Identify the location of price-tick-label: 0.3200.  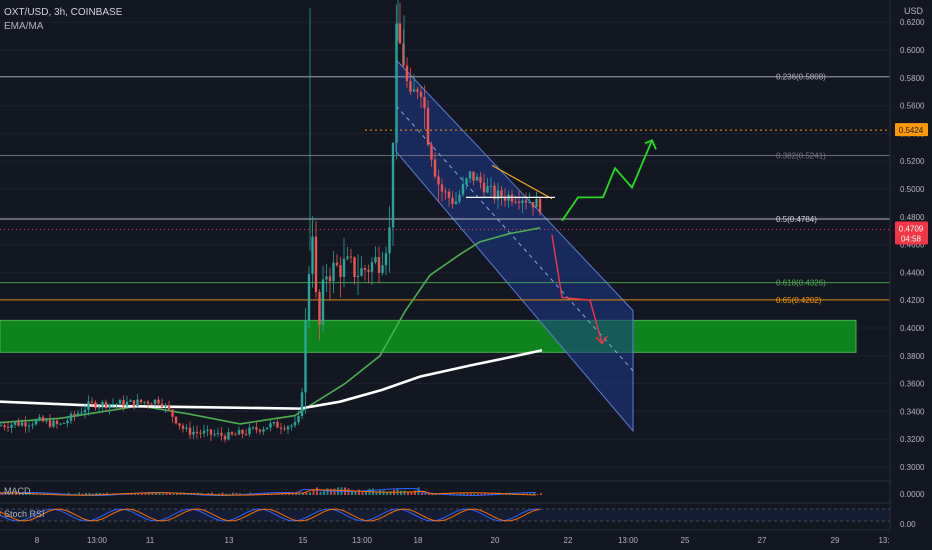
(912, 439).